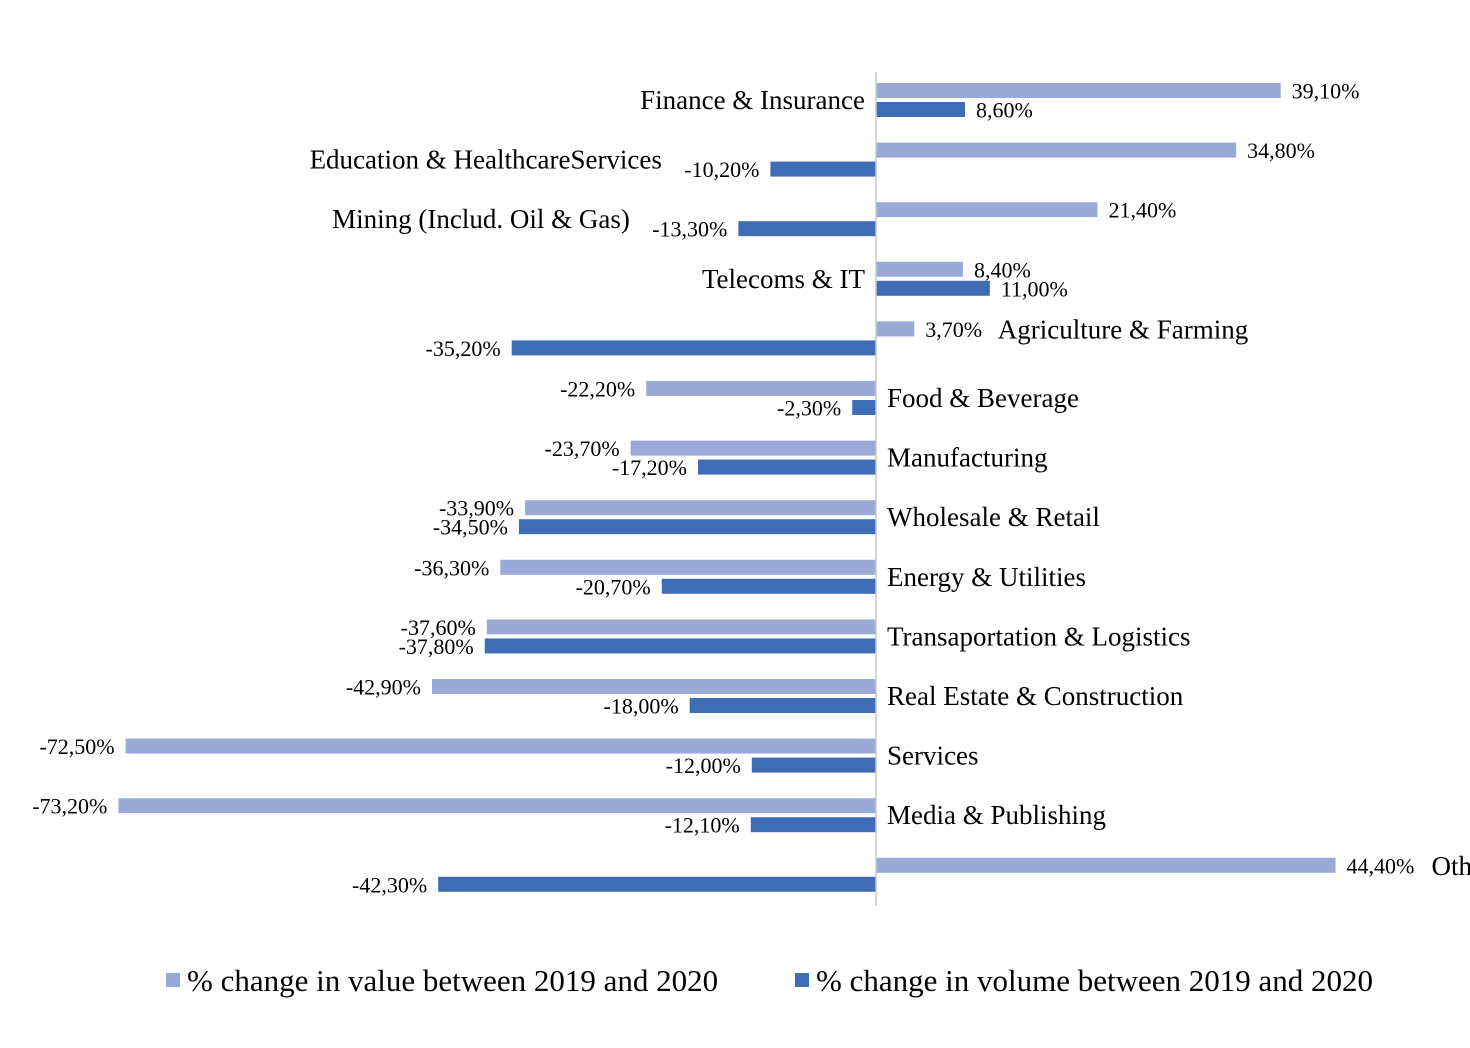 The width and height of the screenshot is (1470, 1048). I want to click on data-label-volume-telecoms-it: 11,00%, so click(1034, 288).